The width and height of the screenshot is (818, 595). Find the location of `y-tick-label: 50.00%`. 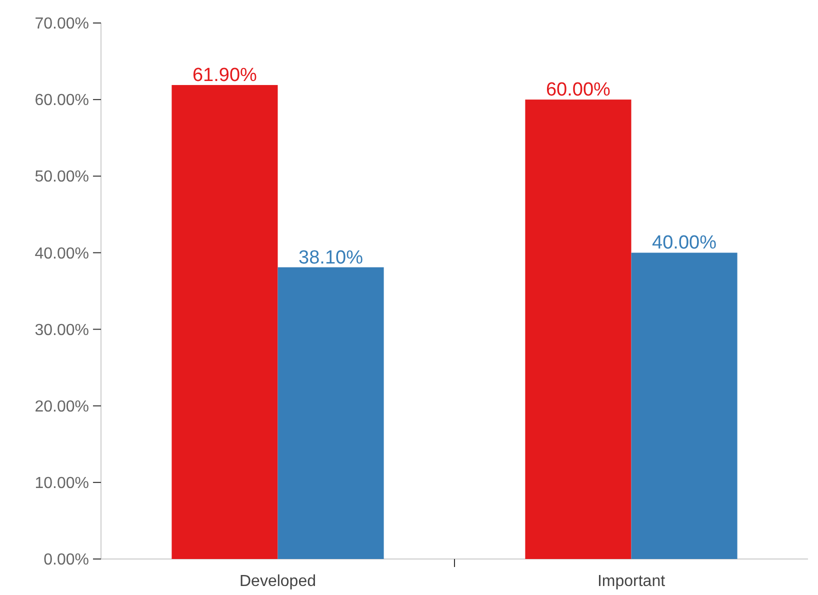

y-tick-label: 50.00% is located at coordinates (61, 177).